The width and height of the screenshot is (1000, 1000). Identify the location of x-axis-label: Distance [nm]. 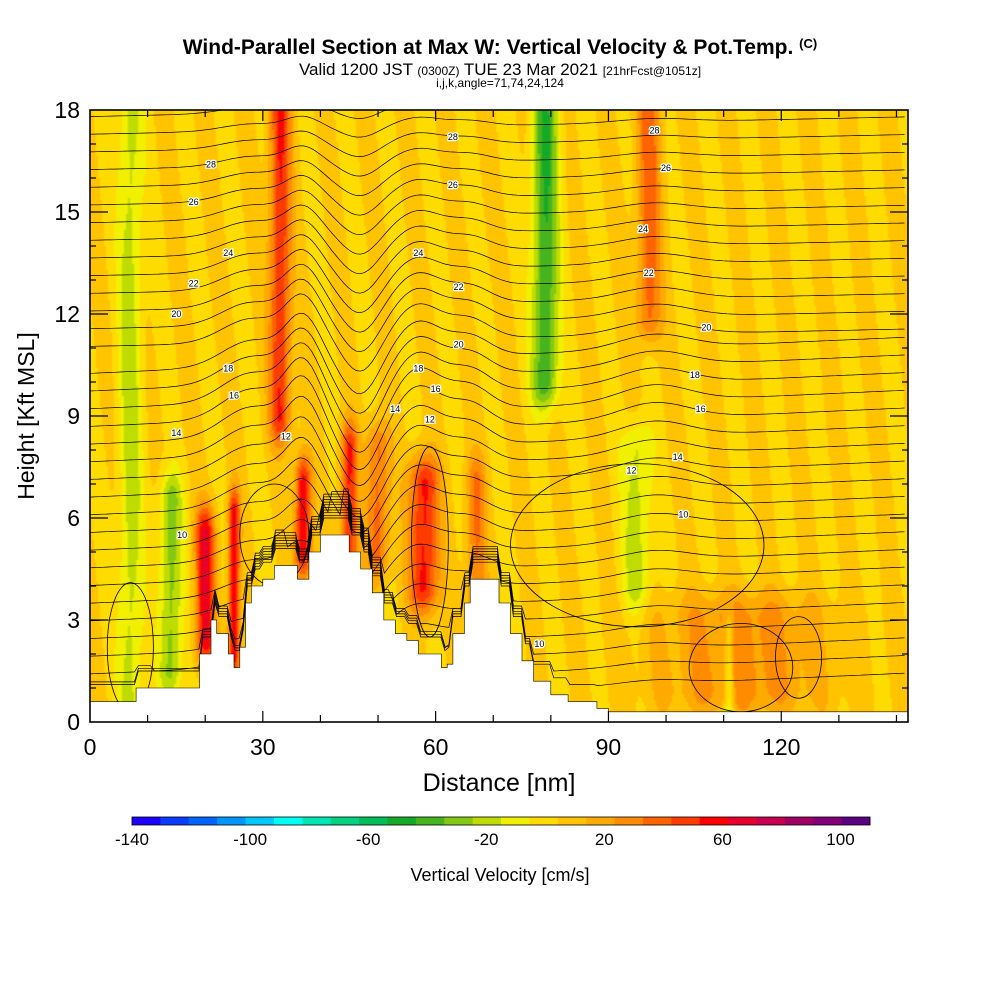
(499, 783).